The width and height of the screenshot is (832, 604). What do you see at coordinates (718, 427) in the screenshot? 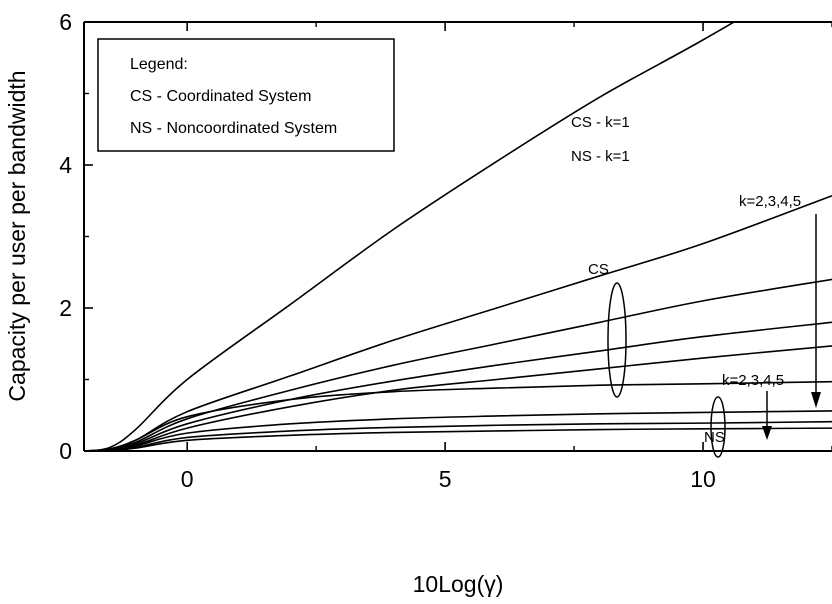
I see `ns-group-ellipse` at bounding box center [718, 427].